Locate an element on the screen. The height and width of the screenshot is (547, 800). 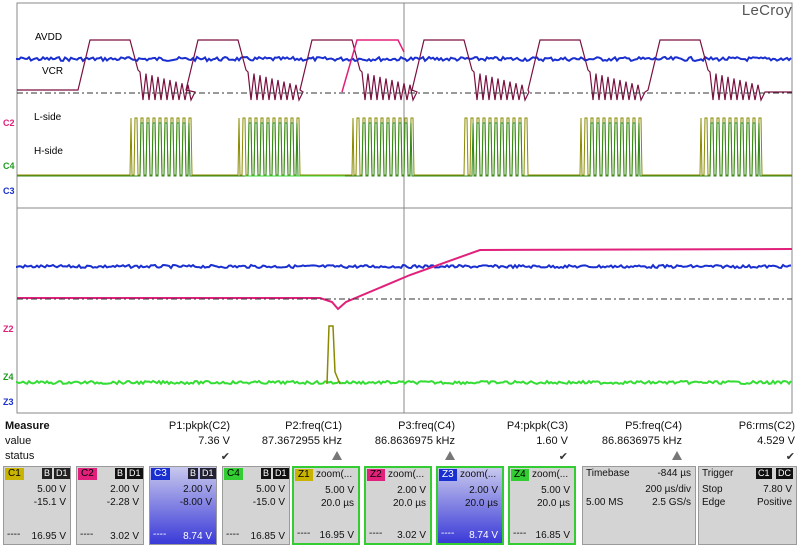
zoom-box-z2: Z2 zoom(... 2.00 V 20.0 µs ---- 3.02 V is located at coordinates (398, 505).